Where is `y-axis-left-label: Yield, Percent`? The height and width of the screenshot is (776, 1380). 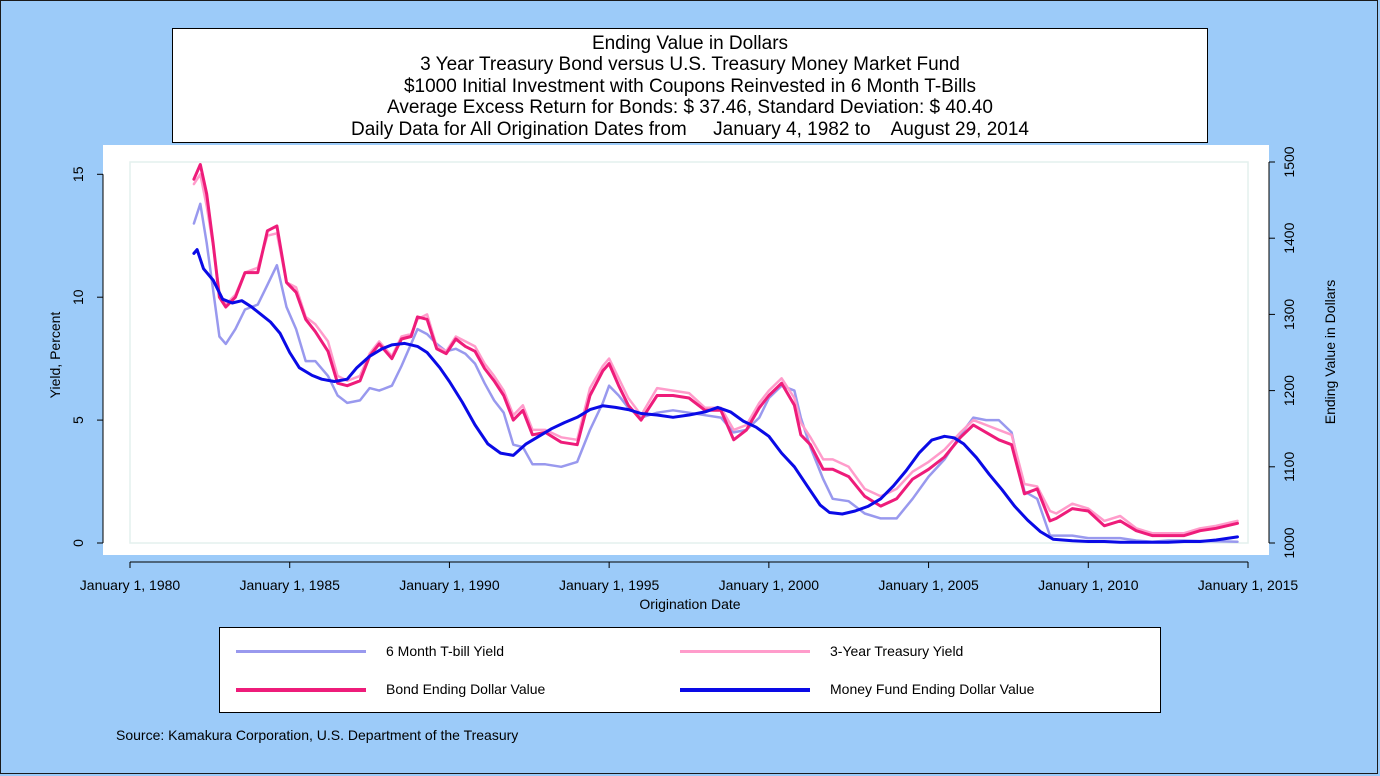 y-axis-left-label: Yield, Percent is located at coordinates (55, 355).